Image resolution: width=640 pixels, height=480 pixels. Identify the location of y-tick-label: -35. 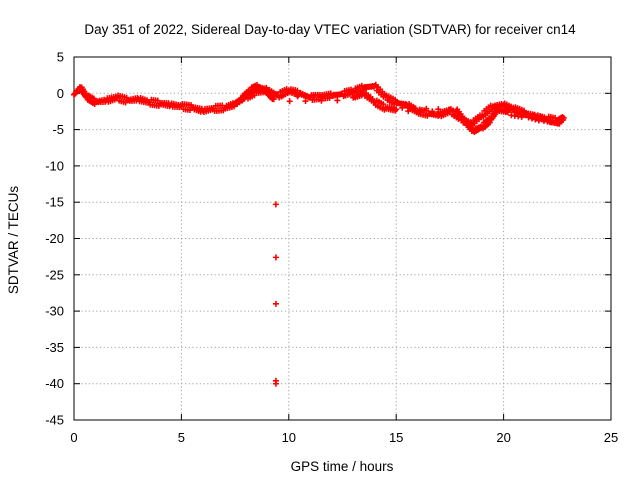
(54, 347).